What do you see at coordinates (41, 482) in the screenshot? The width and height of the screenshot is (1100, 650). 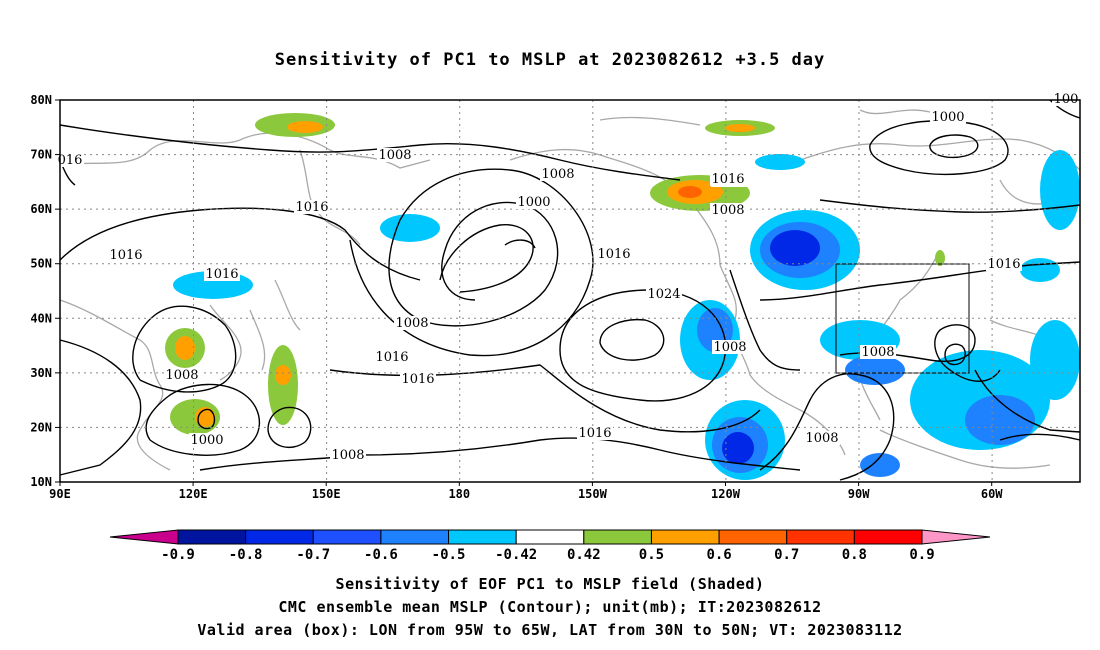 I see `lat-label: 10N` at bounding box center [41, 482].